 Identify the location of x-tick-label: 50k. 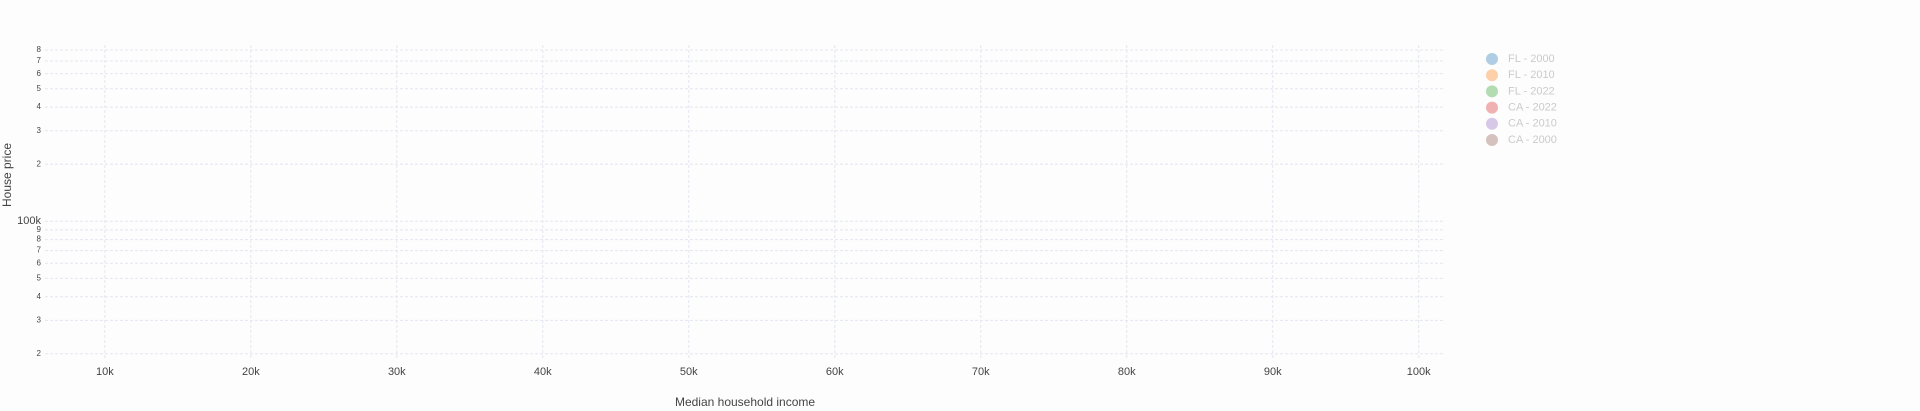
(689, 372).